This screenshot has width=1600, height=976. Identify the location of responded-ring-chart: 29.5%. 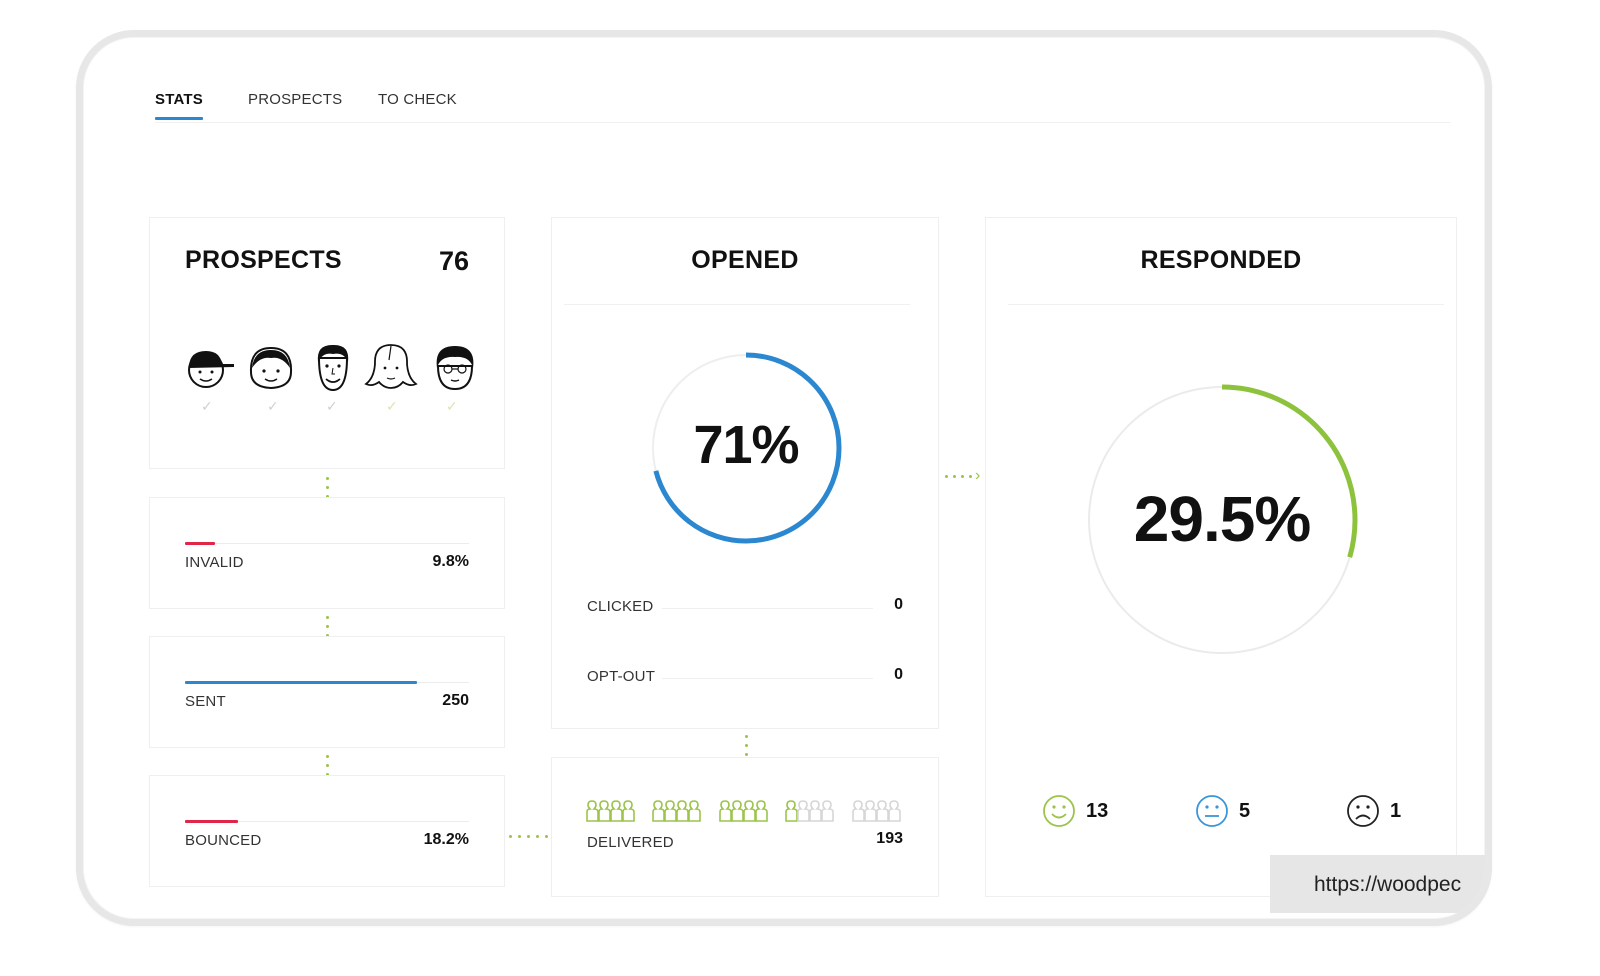
(1222, 520).